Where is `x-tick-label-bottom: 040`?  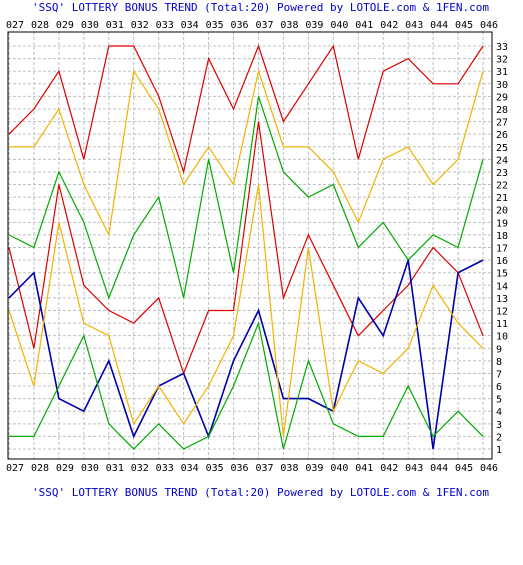 x-tick-label-bottom: 040 is located at coordinates (339, 468).